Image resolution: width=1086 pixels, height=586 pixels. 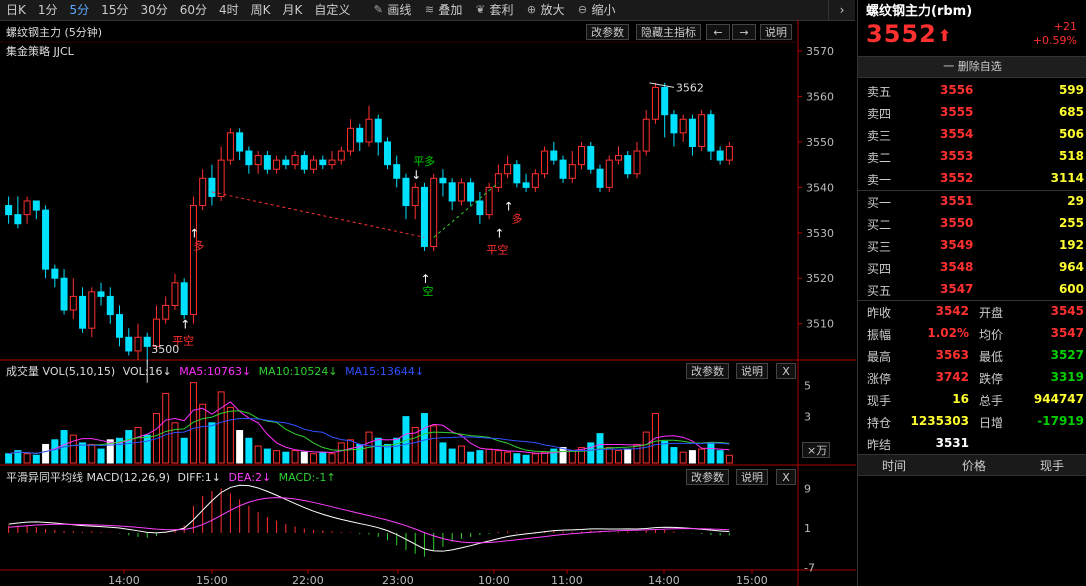 What do you see at coordinates (952, 311) in the screenshot?
I see `stat-value: 3542` at bounding box center [952, 311].